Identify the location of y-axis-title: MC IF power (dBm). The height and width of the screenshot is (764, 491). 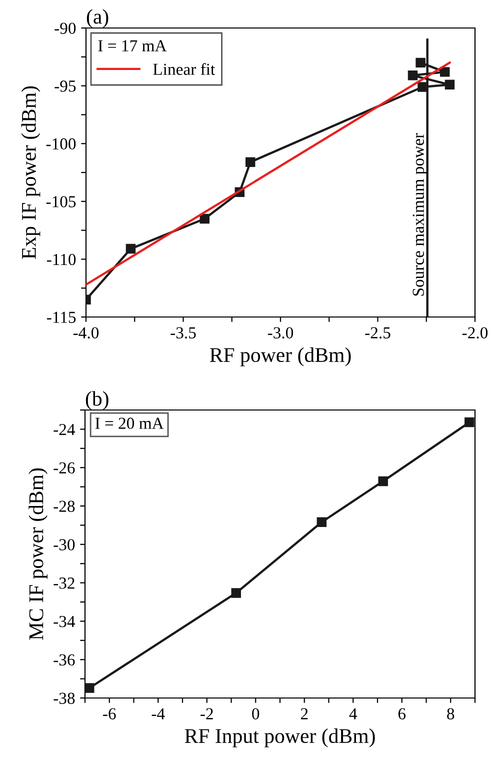
(38, 554).